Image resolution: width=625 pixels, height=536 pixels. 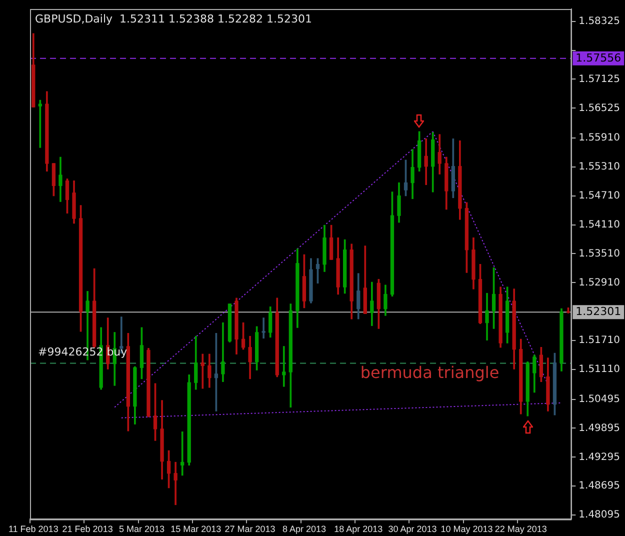 I want to click on x-tick-label: 8 Apr 2013, so click(x=304, y=529).